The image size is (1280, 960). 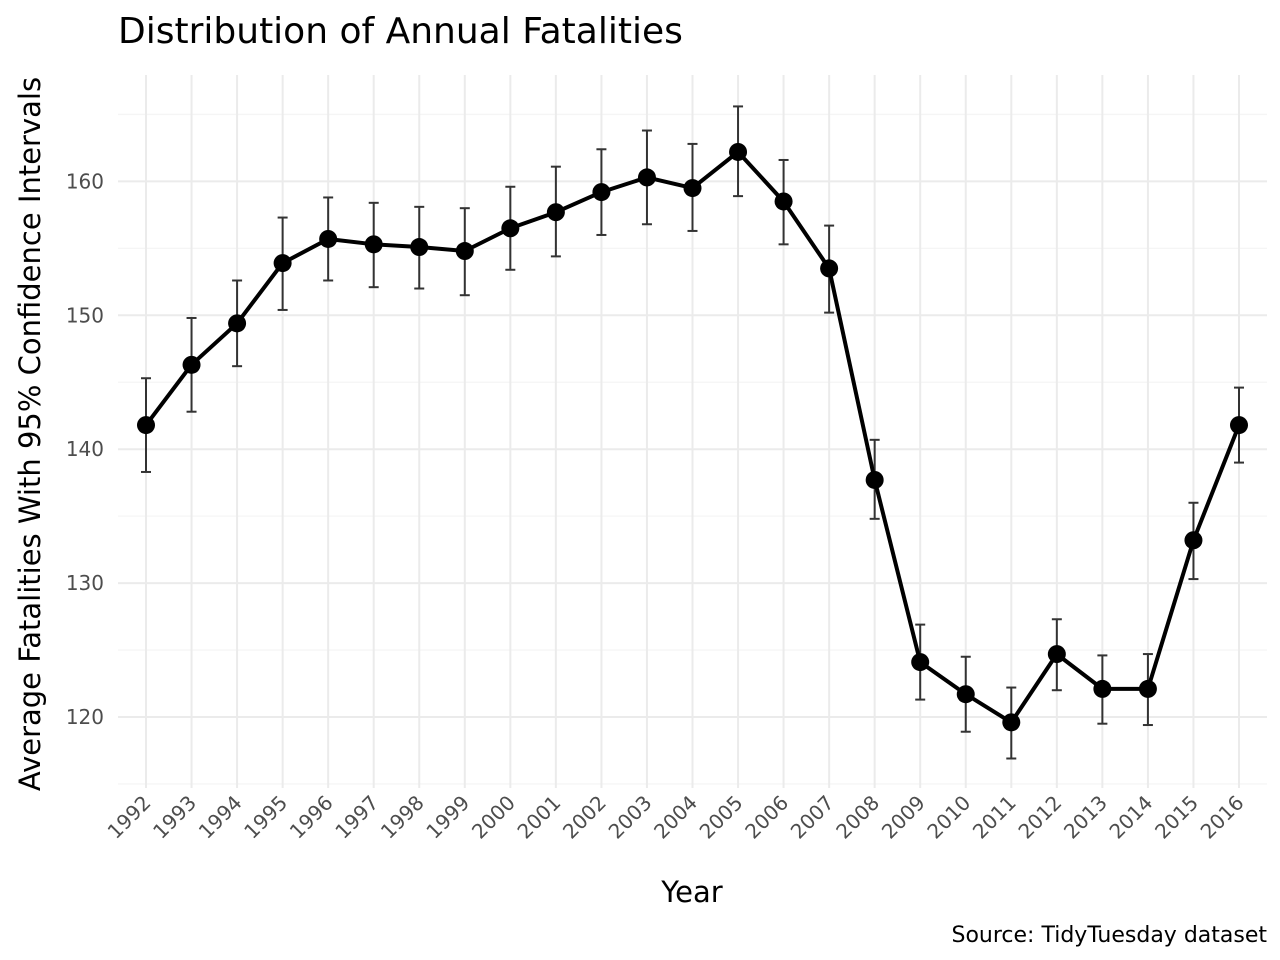 I want to click on source-caption: Source: TidyTuesday dataset, so click(x=1110, y=935).